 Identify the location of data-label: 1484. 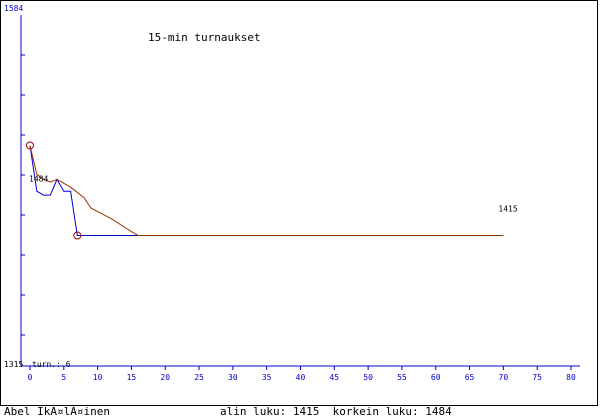
(38, 178).